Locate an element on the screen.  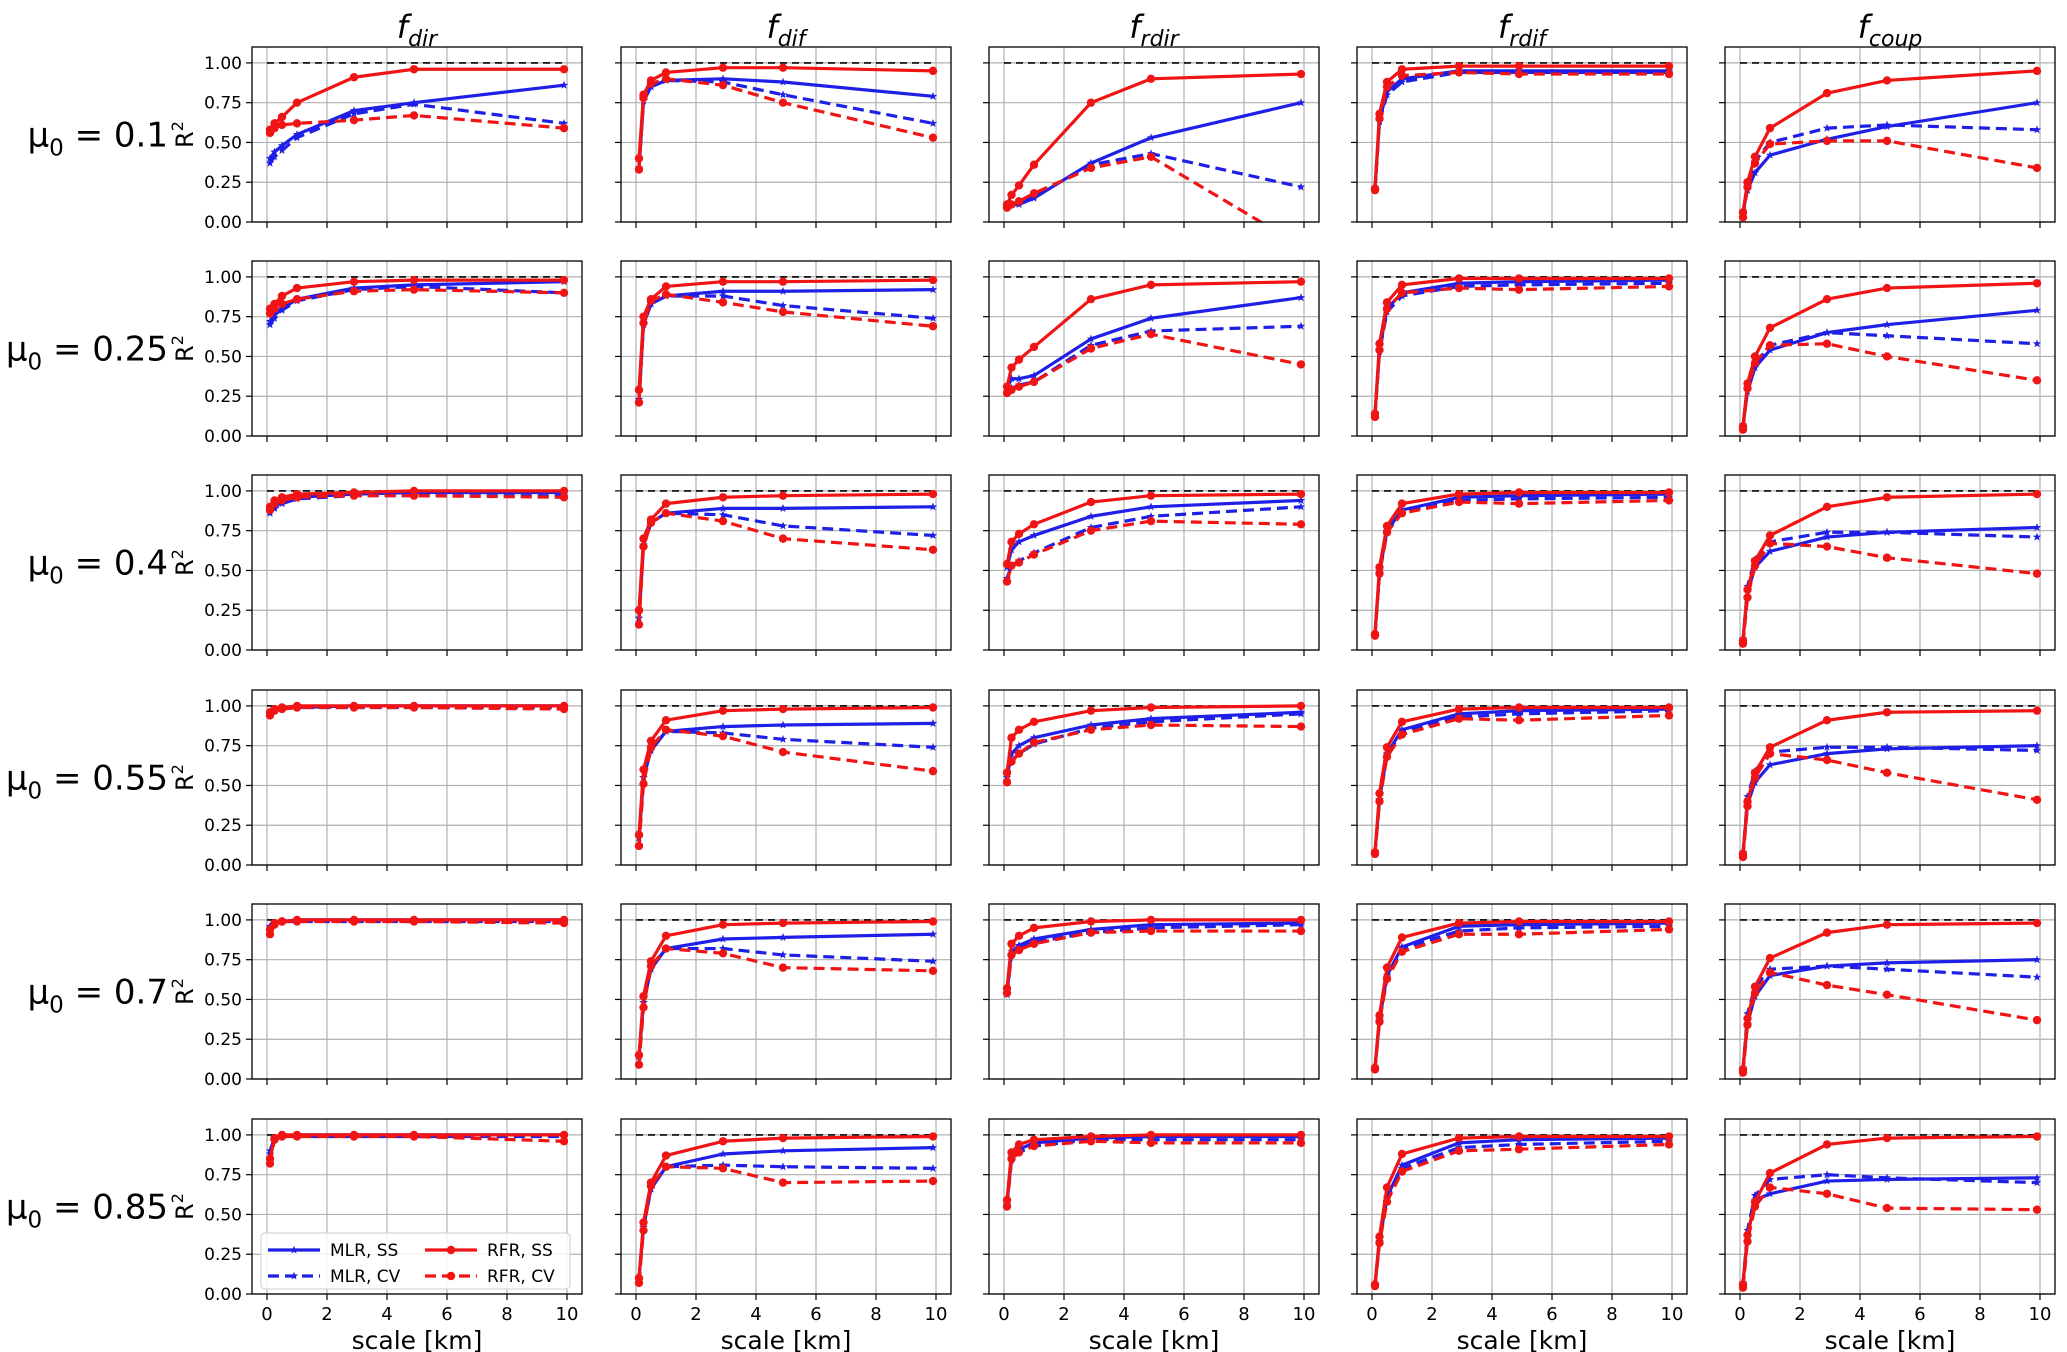
legend-item-mlr-cv: MLR, CV is located at coordinates (334, 1277).